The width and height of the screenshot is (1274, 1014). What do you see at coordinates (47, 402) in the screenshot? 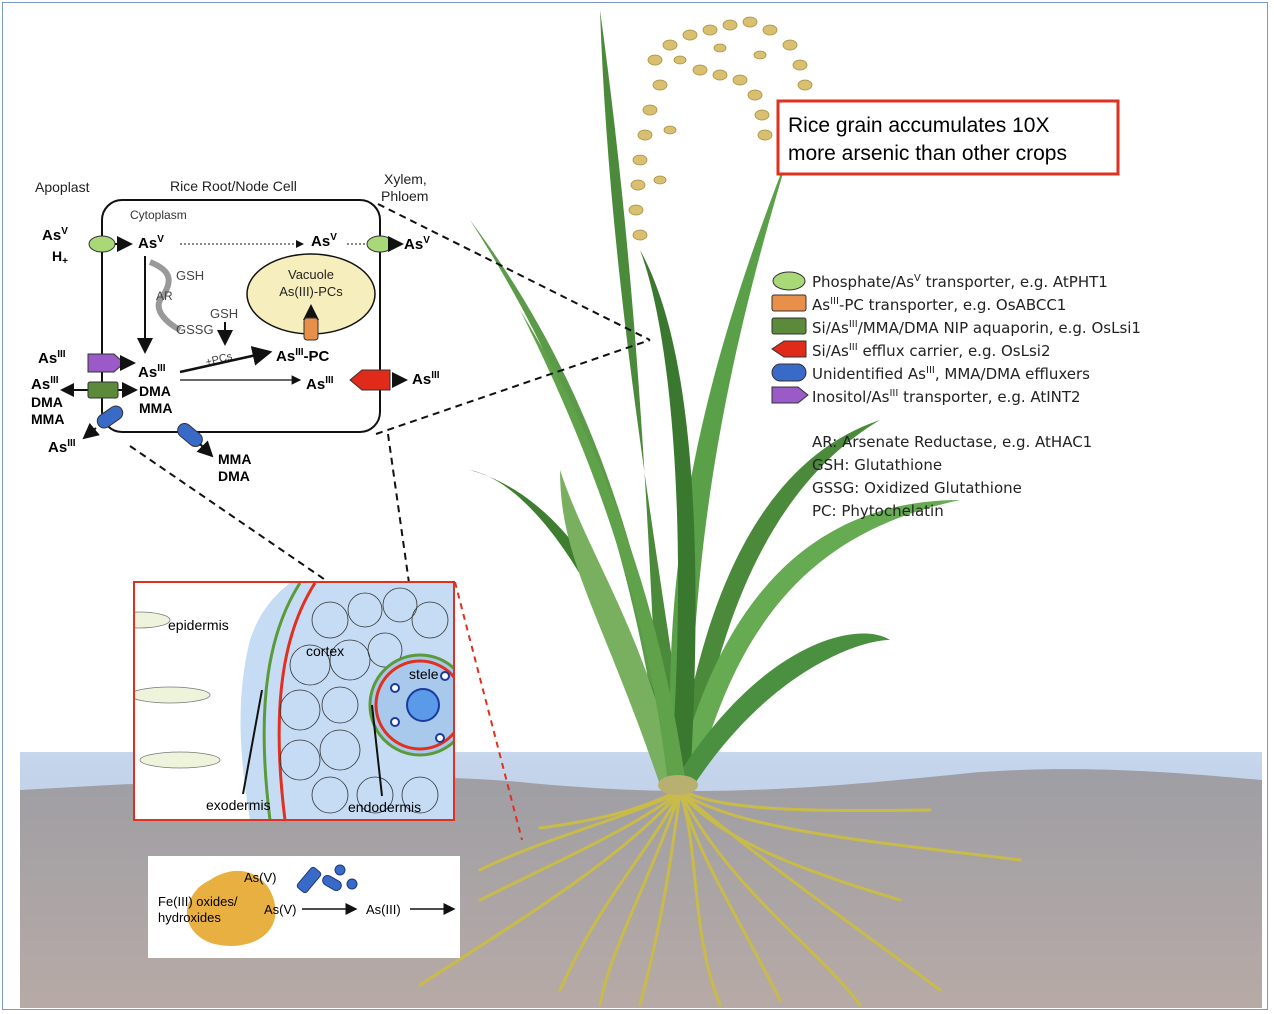
I see `dma-apoplast-label: DMA` at bounding box center [47, 402].